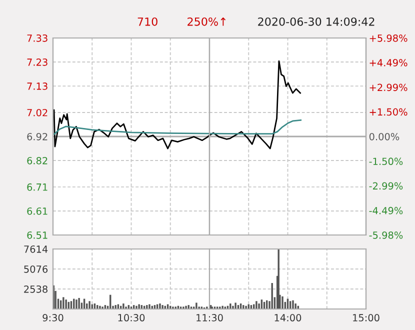 The image size is (415, 330). Describe the element at coordinates (389, 38) in the screenshot. I see `text: +5.98%` at that location.